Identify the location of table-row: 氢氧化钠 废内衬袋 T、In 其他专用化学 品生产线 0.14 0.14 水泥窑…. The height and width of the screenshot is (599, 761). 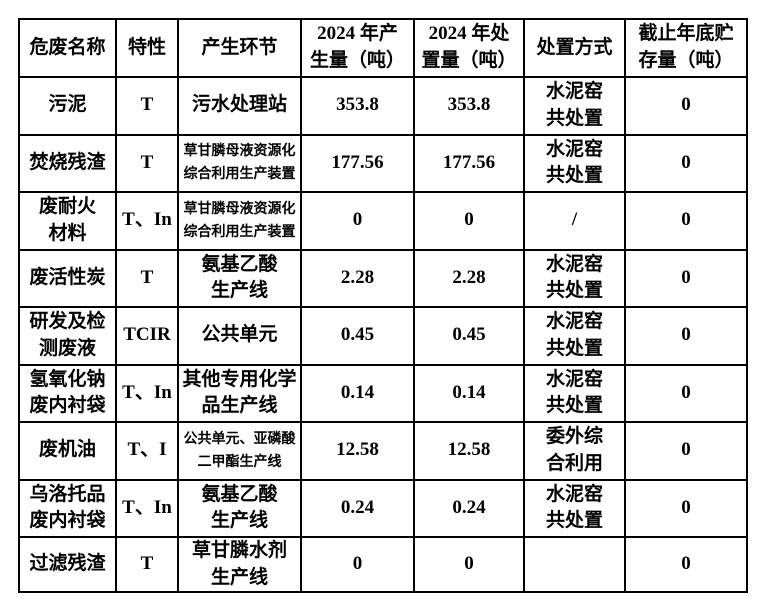
(383, 393).